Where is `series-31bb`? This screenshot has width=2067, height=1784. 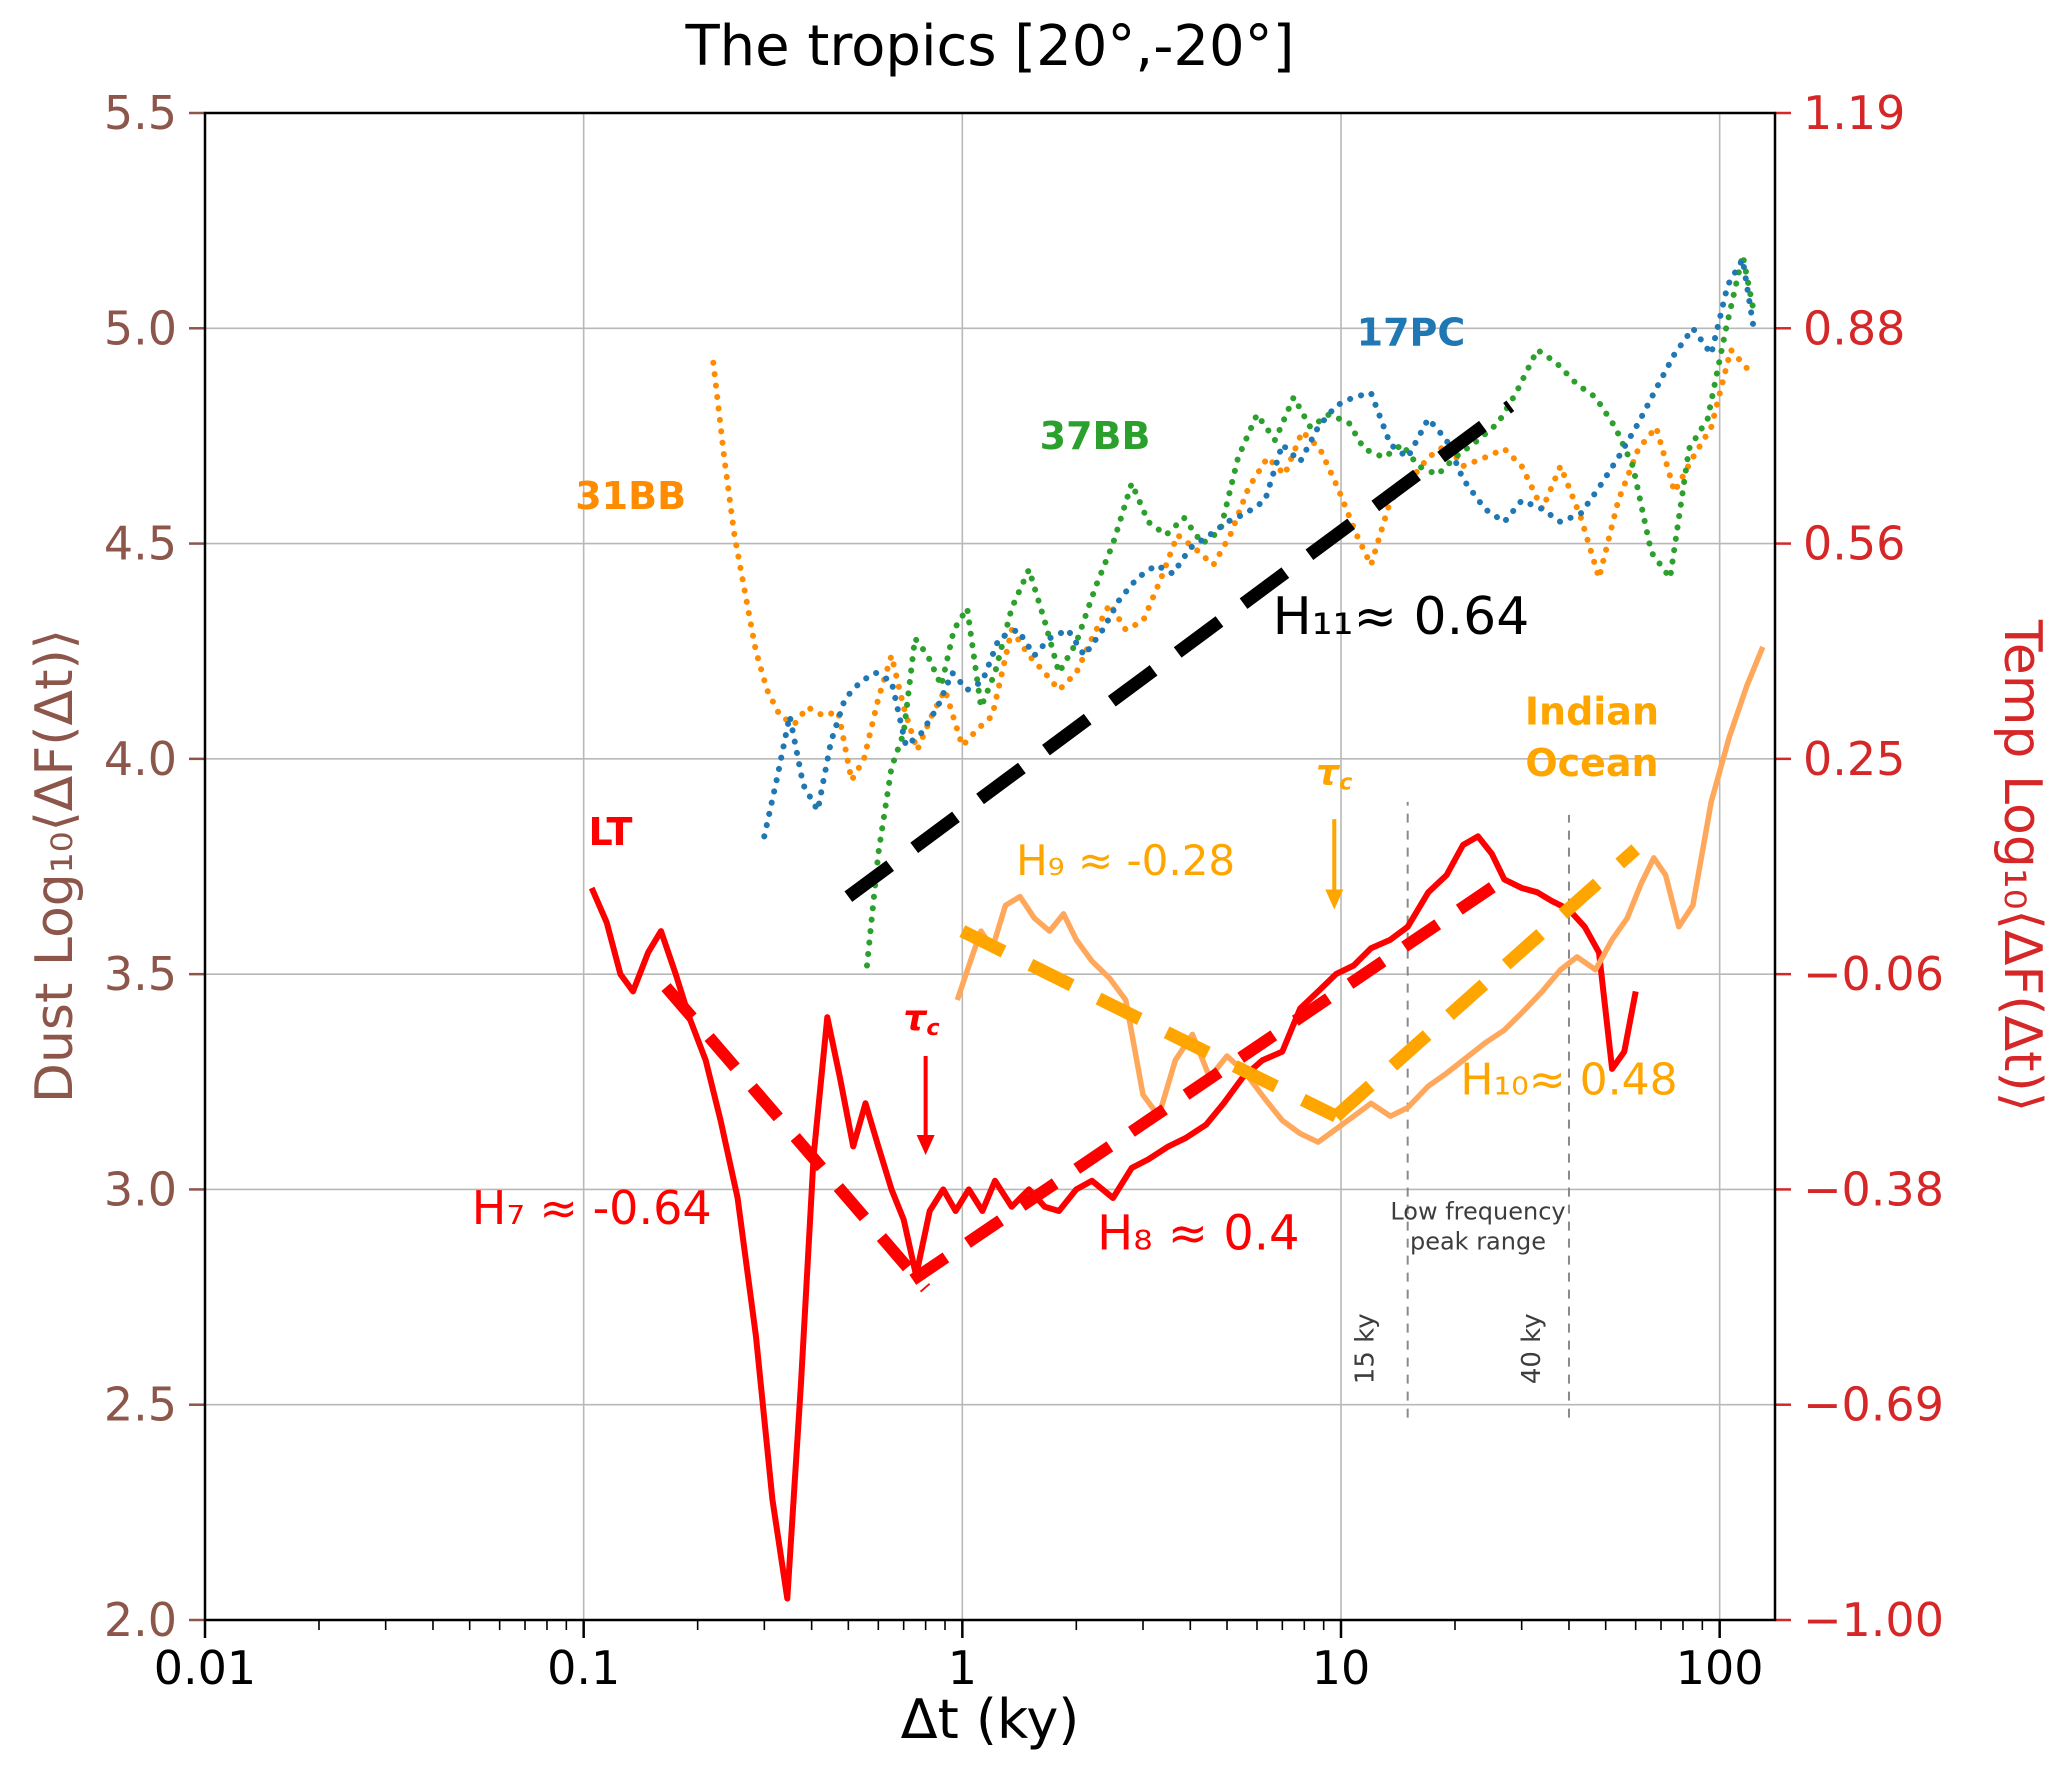
series-31bb is located at coordinates (1231, 565).